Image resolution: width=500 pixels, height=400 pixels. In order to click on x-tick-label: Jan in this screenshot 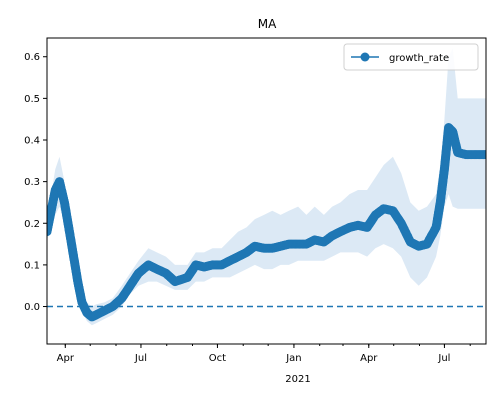, I will do `click(293, 358)`.